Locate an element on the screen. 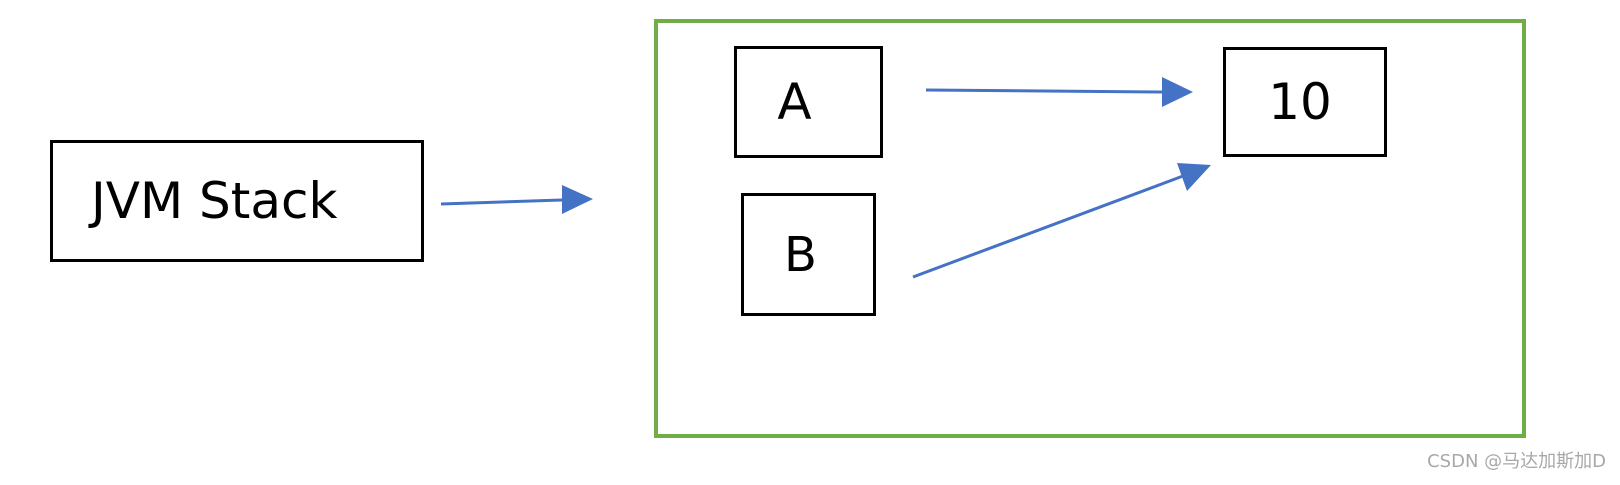  value-node: 10 is located at coordinates (1305, 102).